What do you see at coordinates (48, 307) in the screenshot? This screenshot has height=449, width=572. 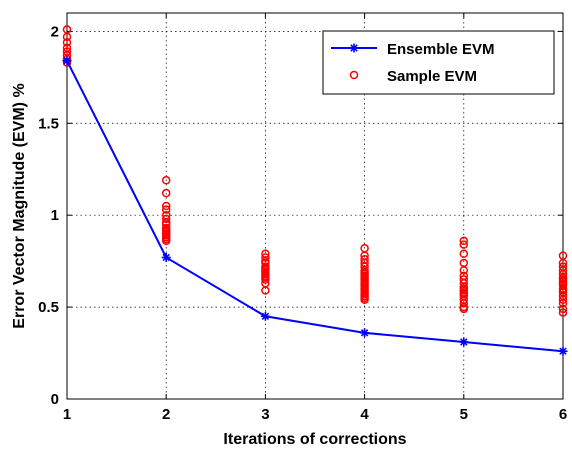 I see `y-tick-label: 0.5` at bounding box center [48, 307].